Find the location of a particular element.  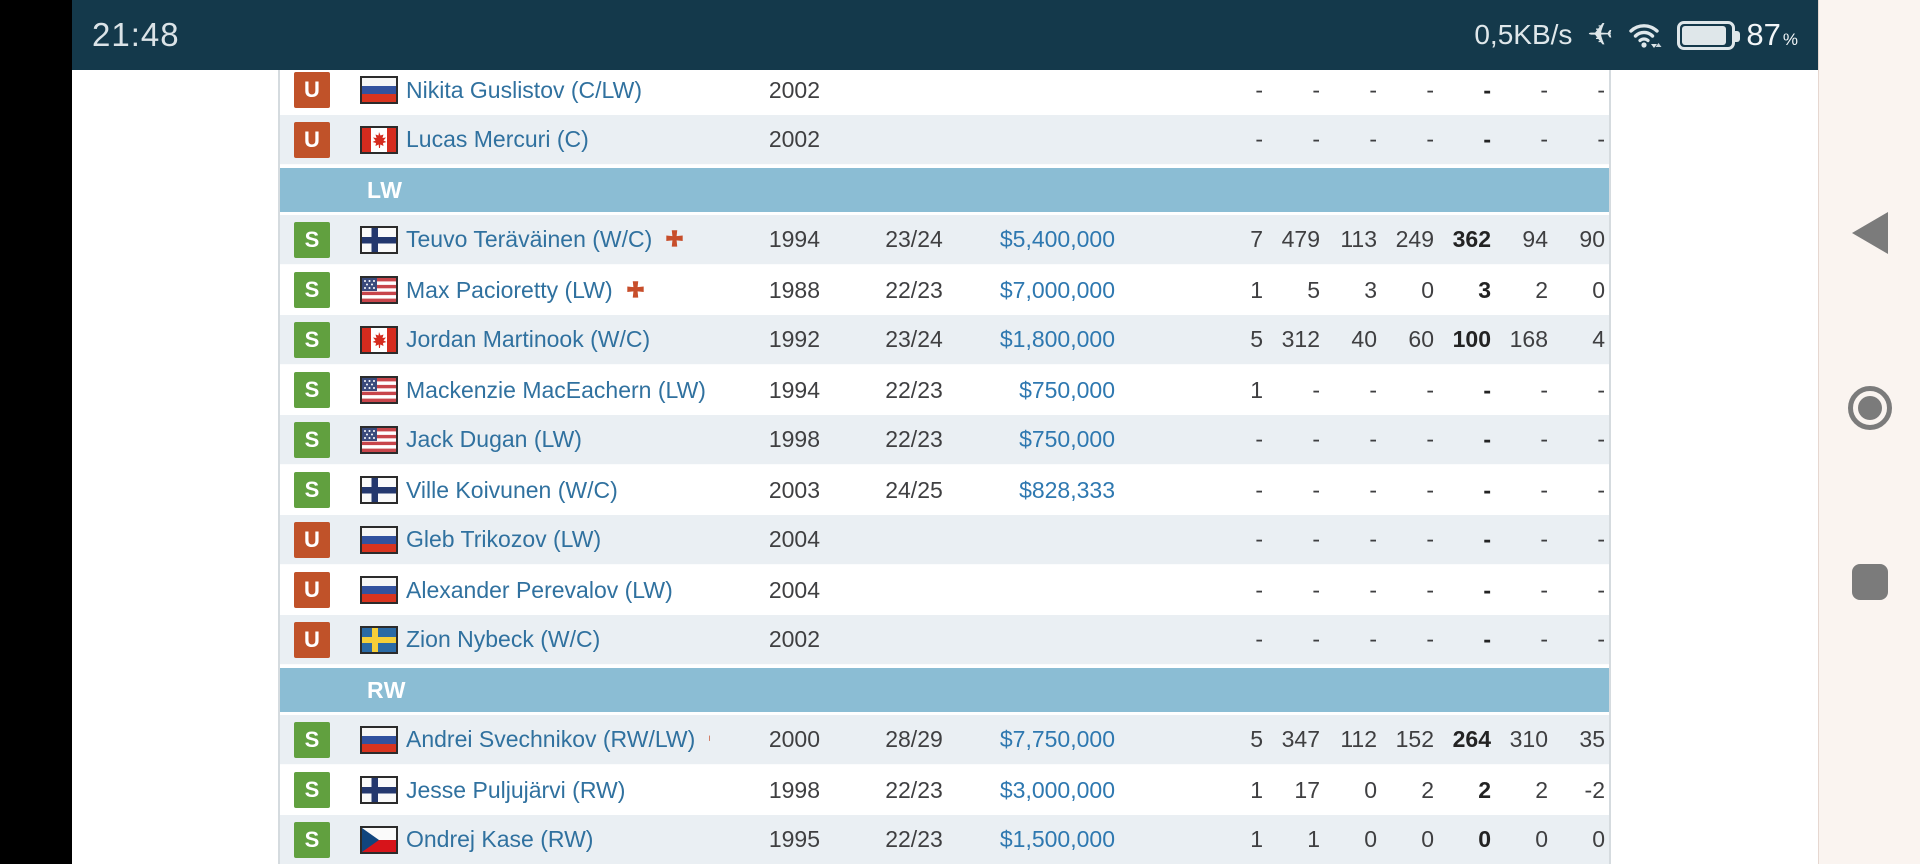

contract-years: 28/29 is located at coordinates (914, 739).